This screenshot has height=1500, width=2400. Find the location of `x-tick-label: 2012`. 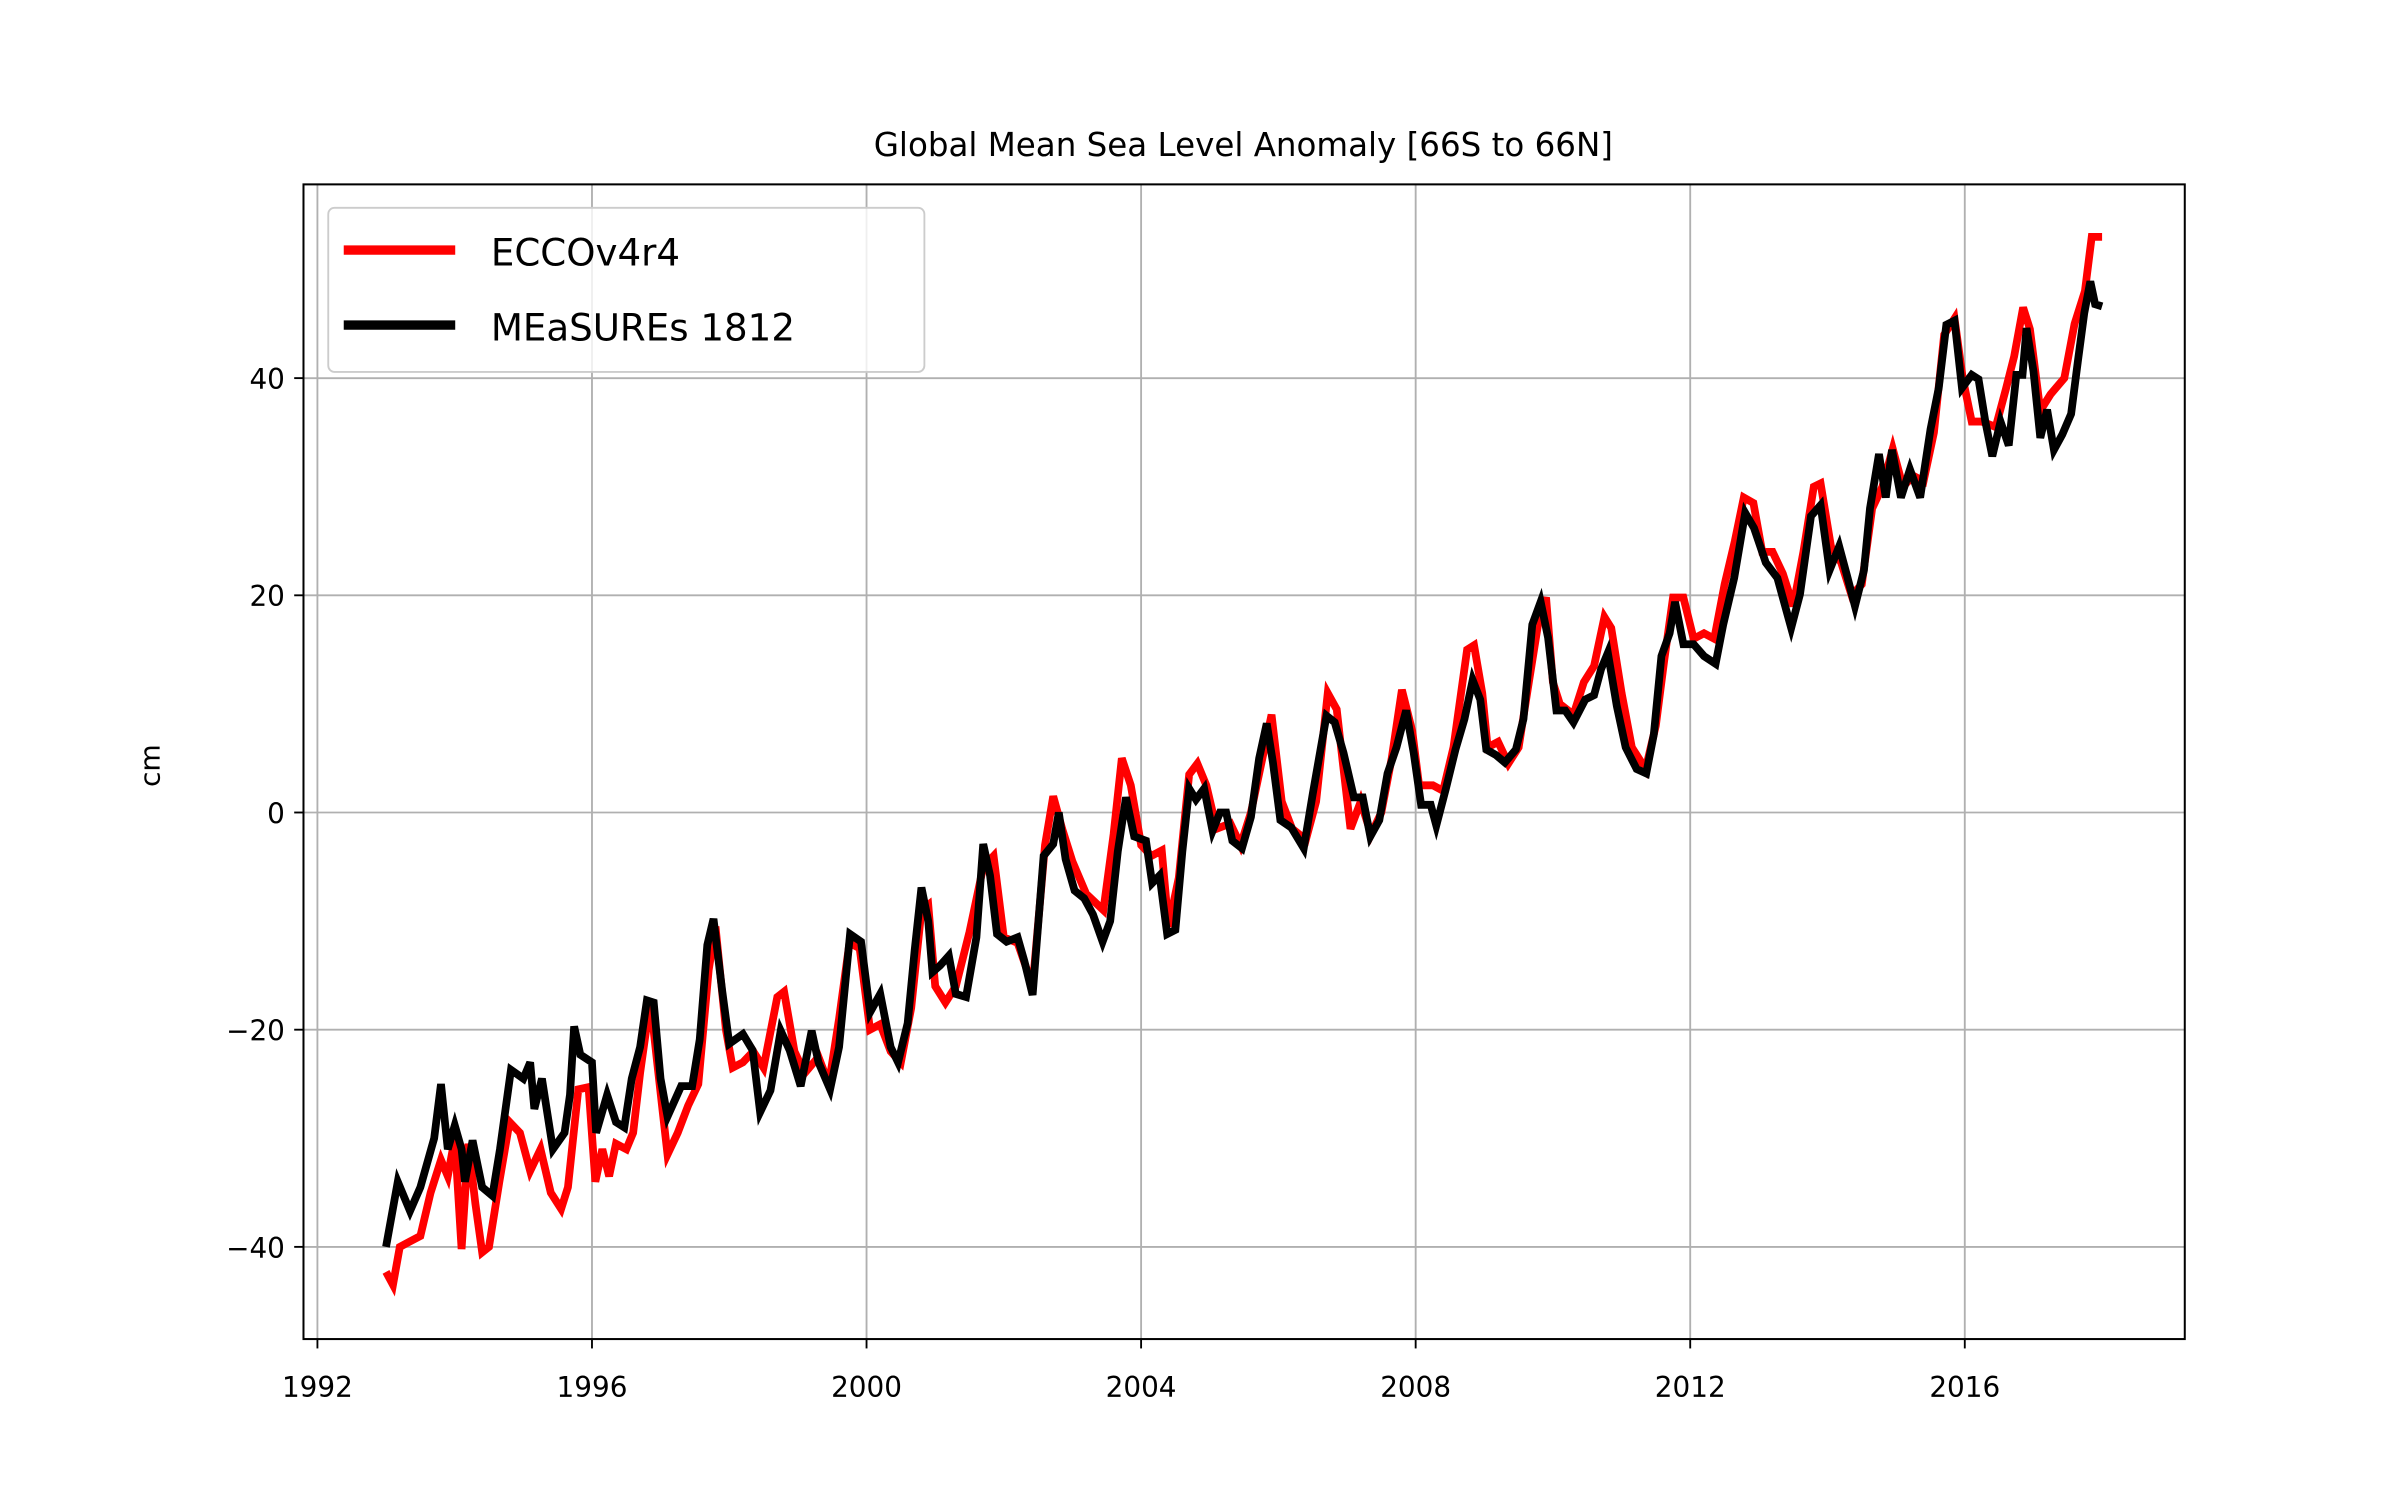

x-tick-label: 2012 is located at coordinates (1690, 1387).